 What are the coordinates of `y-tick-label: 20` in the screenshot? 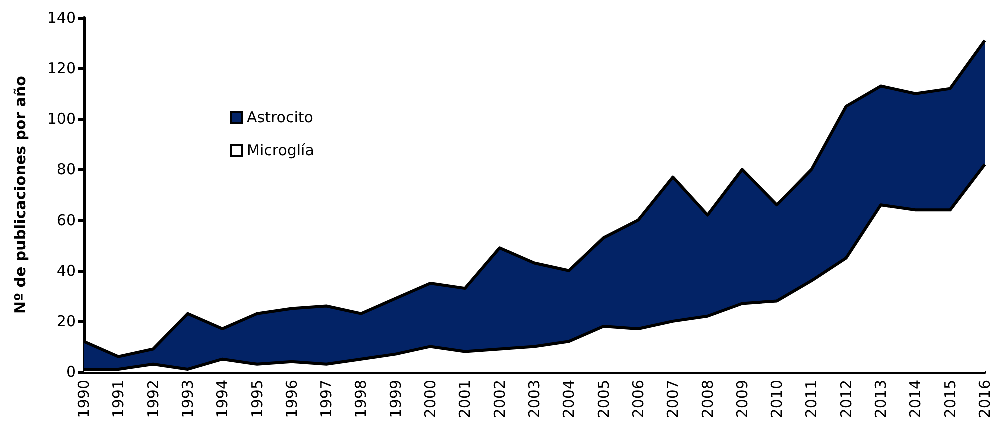 It's located at (66, 321).